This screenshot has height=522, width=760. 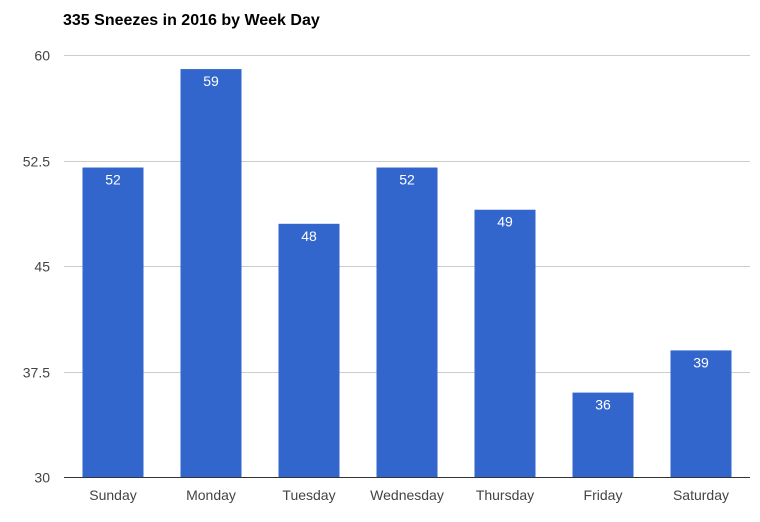 What do you see at coordinates (211, 81) in the screenshot?
I see `data-label: 59` at bounding box center [211, 81].